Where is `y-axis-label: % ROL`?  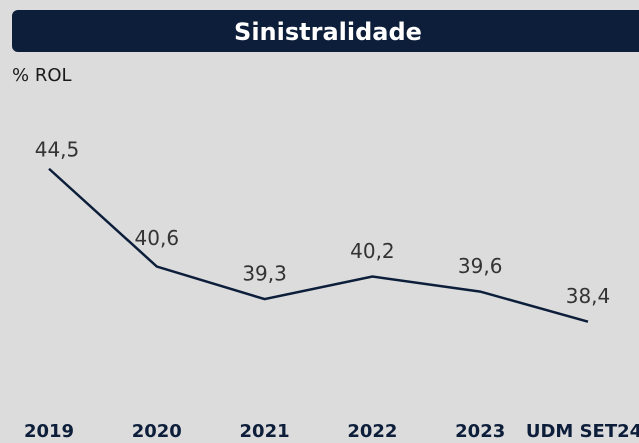
y-axis-label: % ROL is located at coordinates (42, 75).